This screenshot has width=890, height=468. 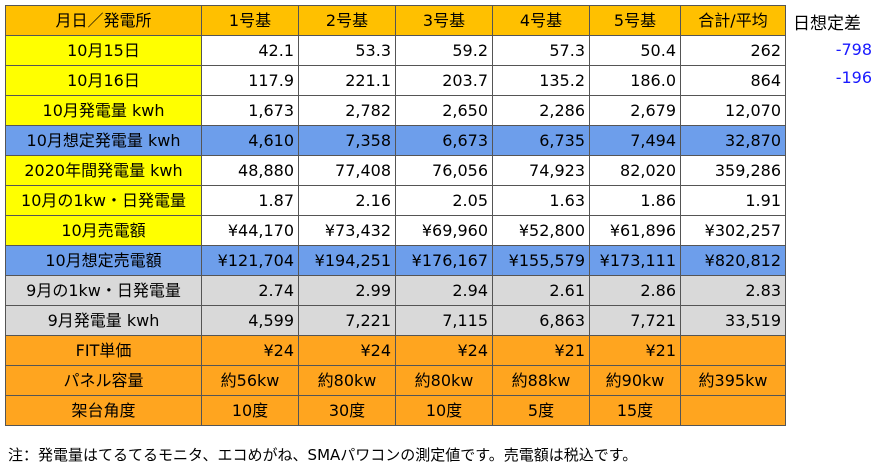 I want to click on table-cell: ¥44,170, so click(x=250, y=230).